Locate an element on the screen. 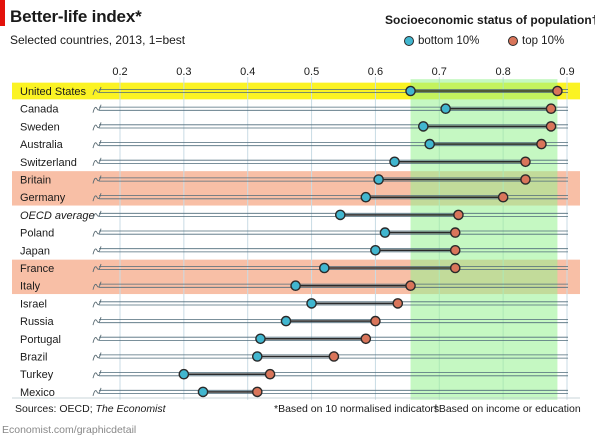  row-germany: Germany is located at coordinates (294, 197).